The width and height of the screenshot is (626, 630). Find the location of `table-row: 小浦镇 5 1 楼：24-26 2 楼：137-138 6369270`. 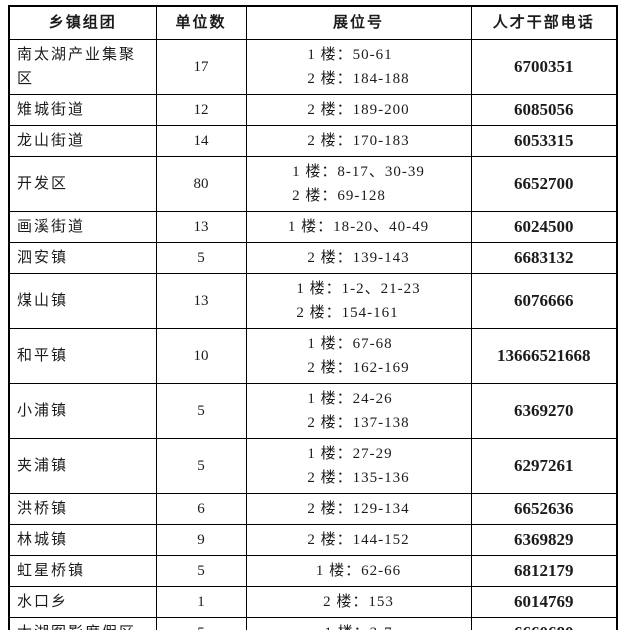

table-row: 小浦镇 5 1 楼：24-26 2 楼：137-138 6369270 is located at coordinates (313, 411).